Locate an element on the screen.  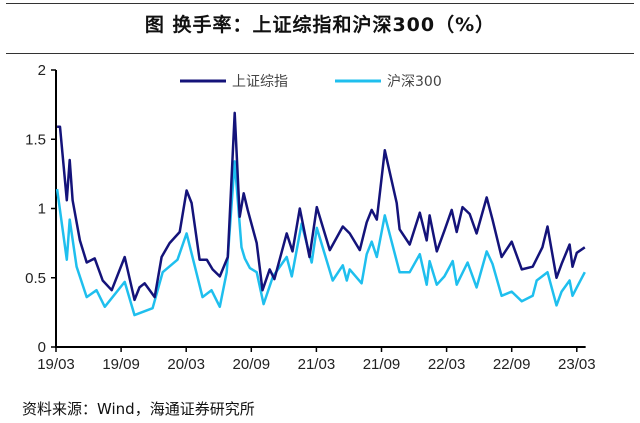
x-tick-label: 21/03 is located at coordinates (317, 364).